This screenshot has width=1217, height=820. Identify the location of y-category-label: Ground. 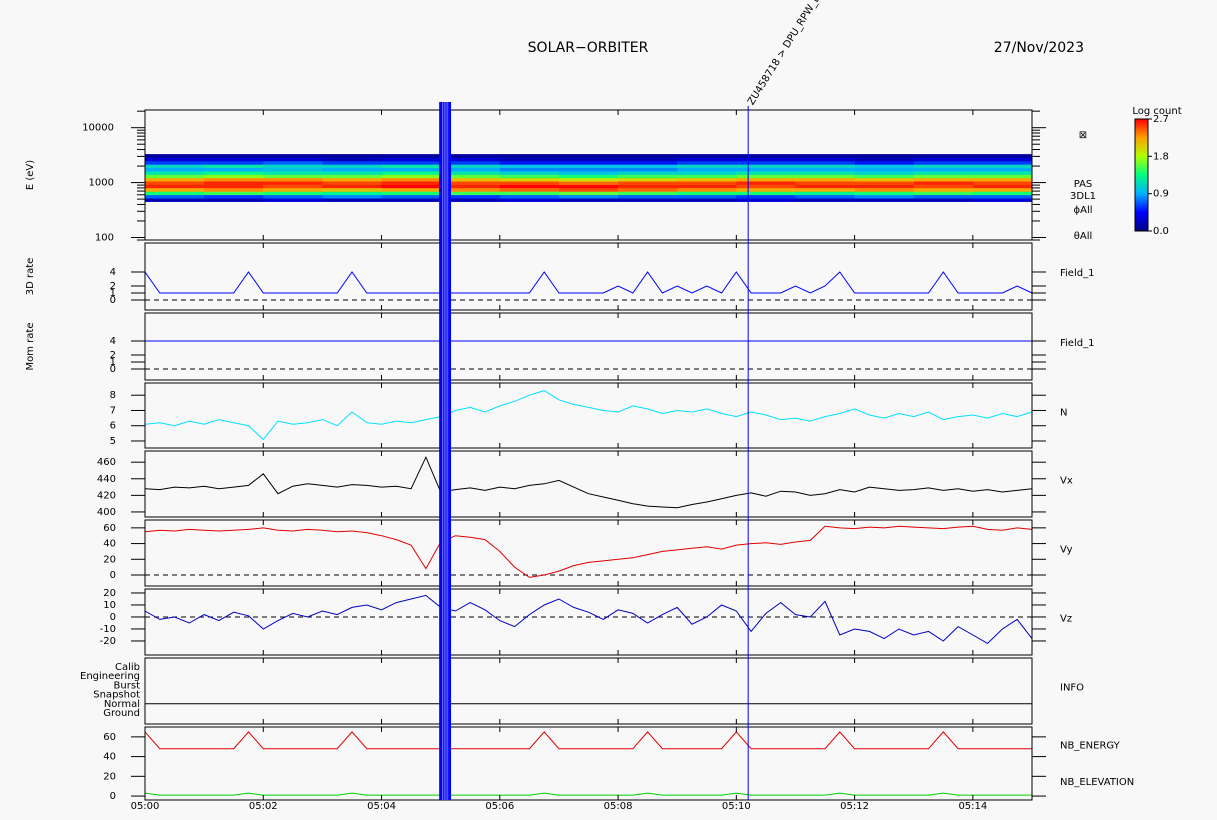
(121, 713).